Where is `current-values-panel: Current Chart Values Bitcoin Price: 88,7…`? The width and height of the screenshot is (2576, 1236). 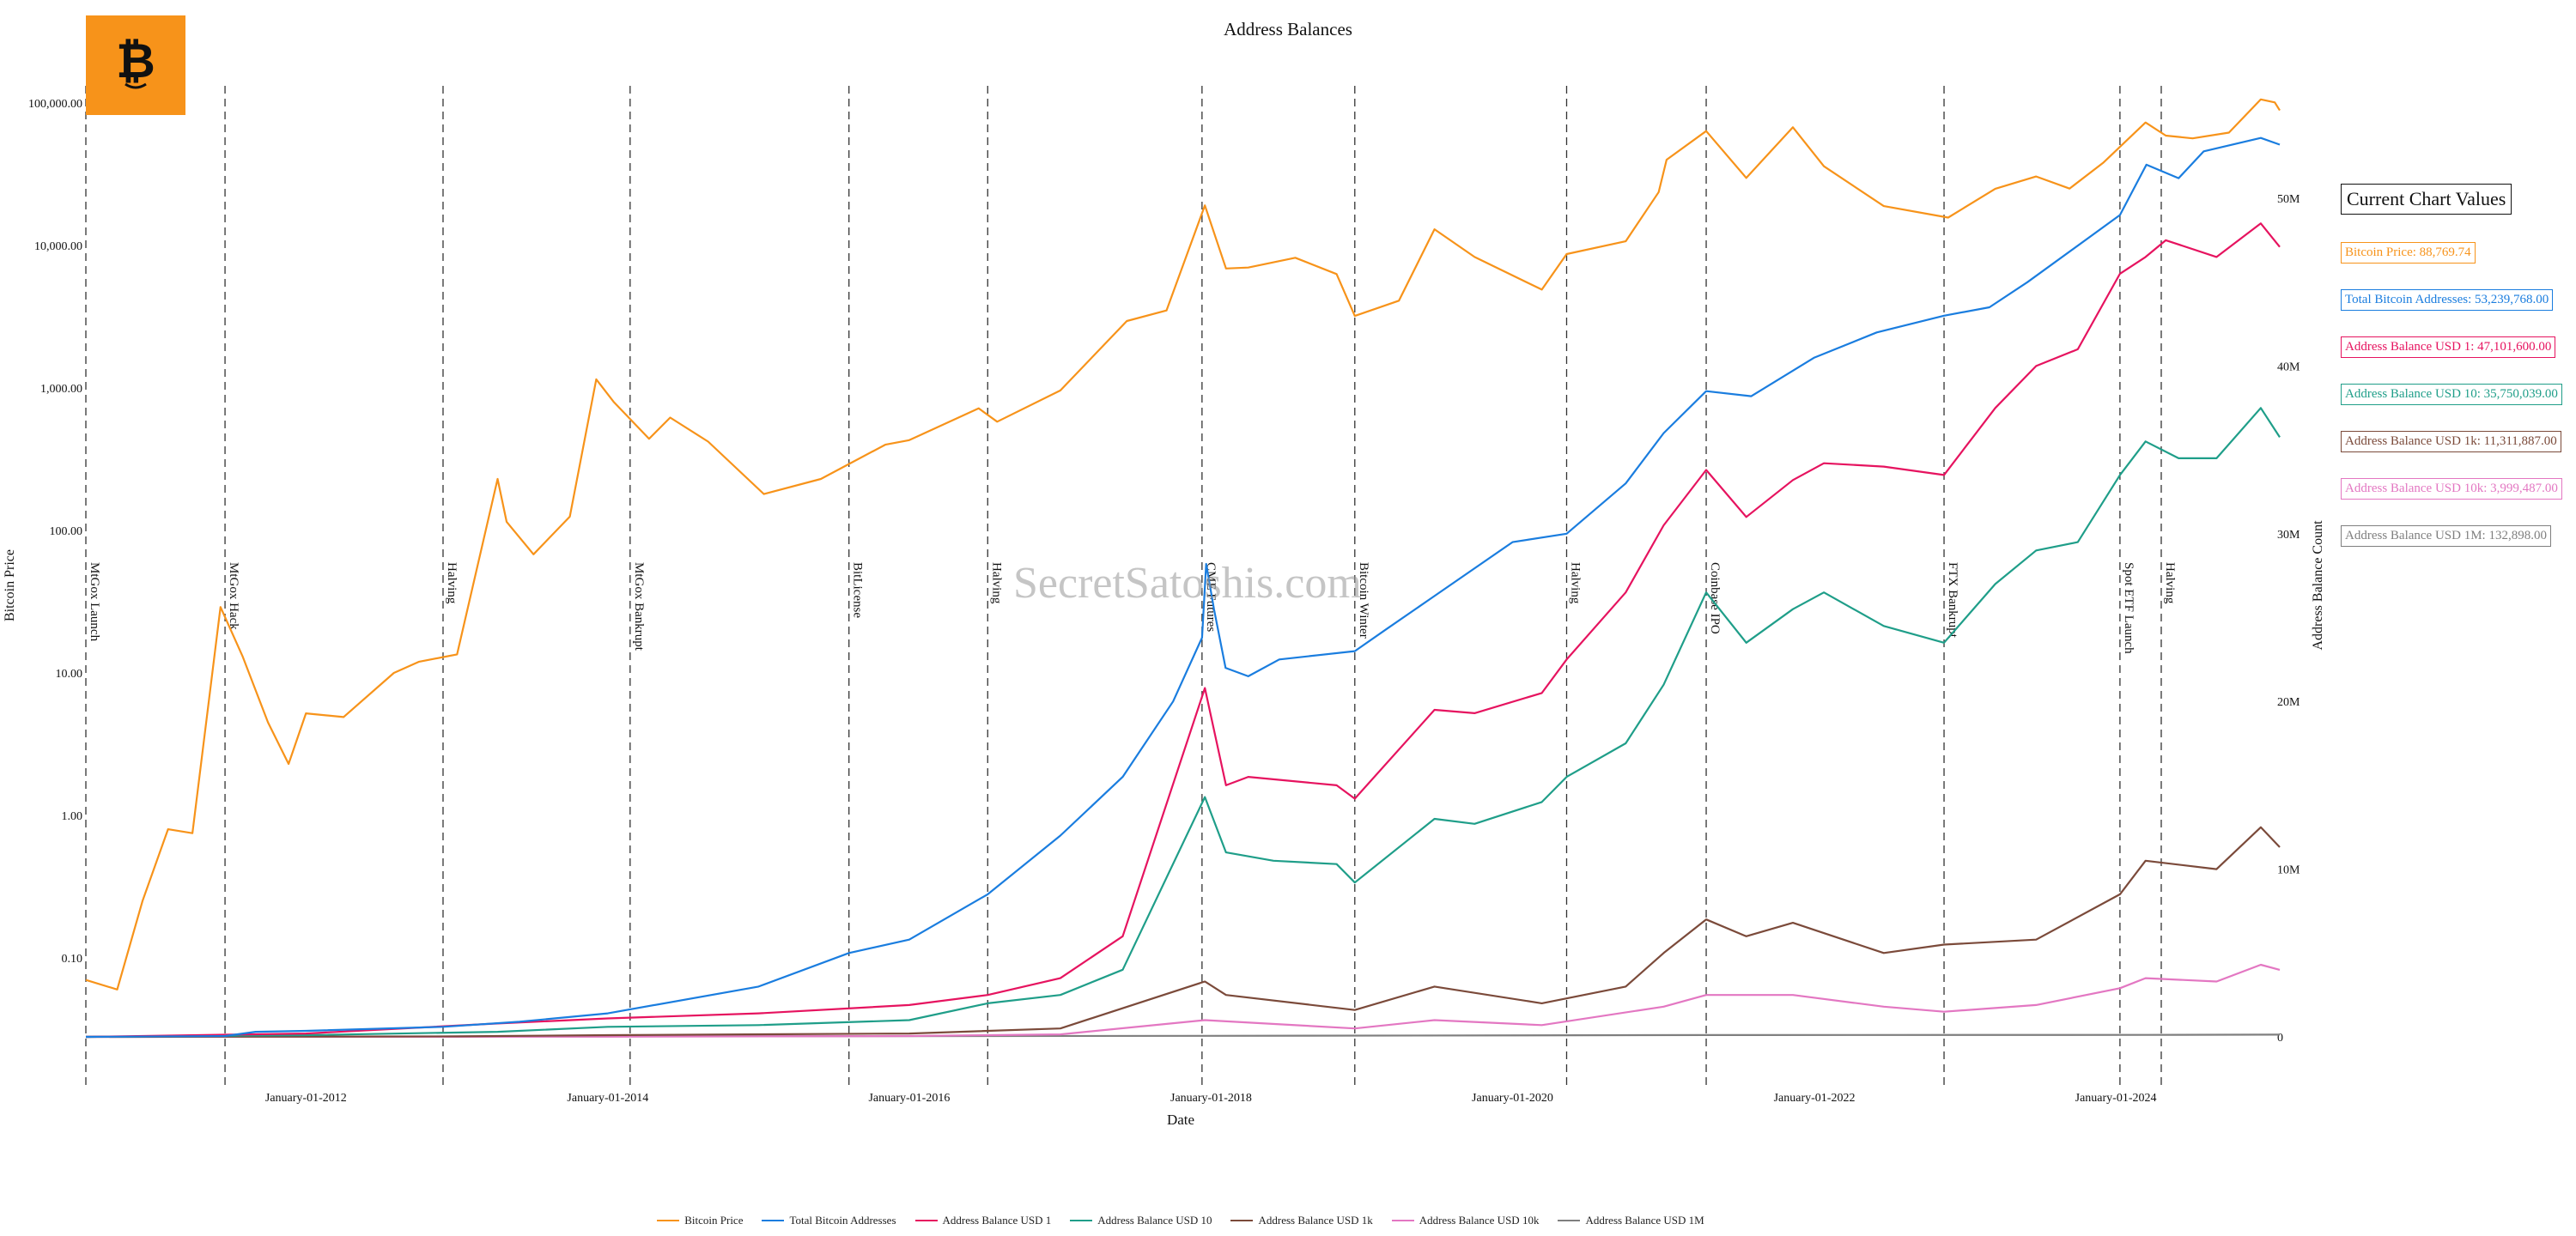
current-values-panel: Current Chart Values Bitcoin Price: 88,7… is located at coordinates (2451, 378).